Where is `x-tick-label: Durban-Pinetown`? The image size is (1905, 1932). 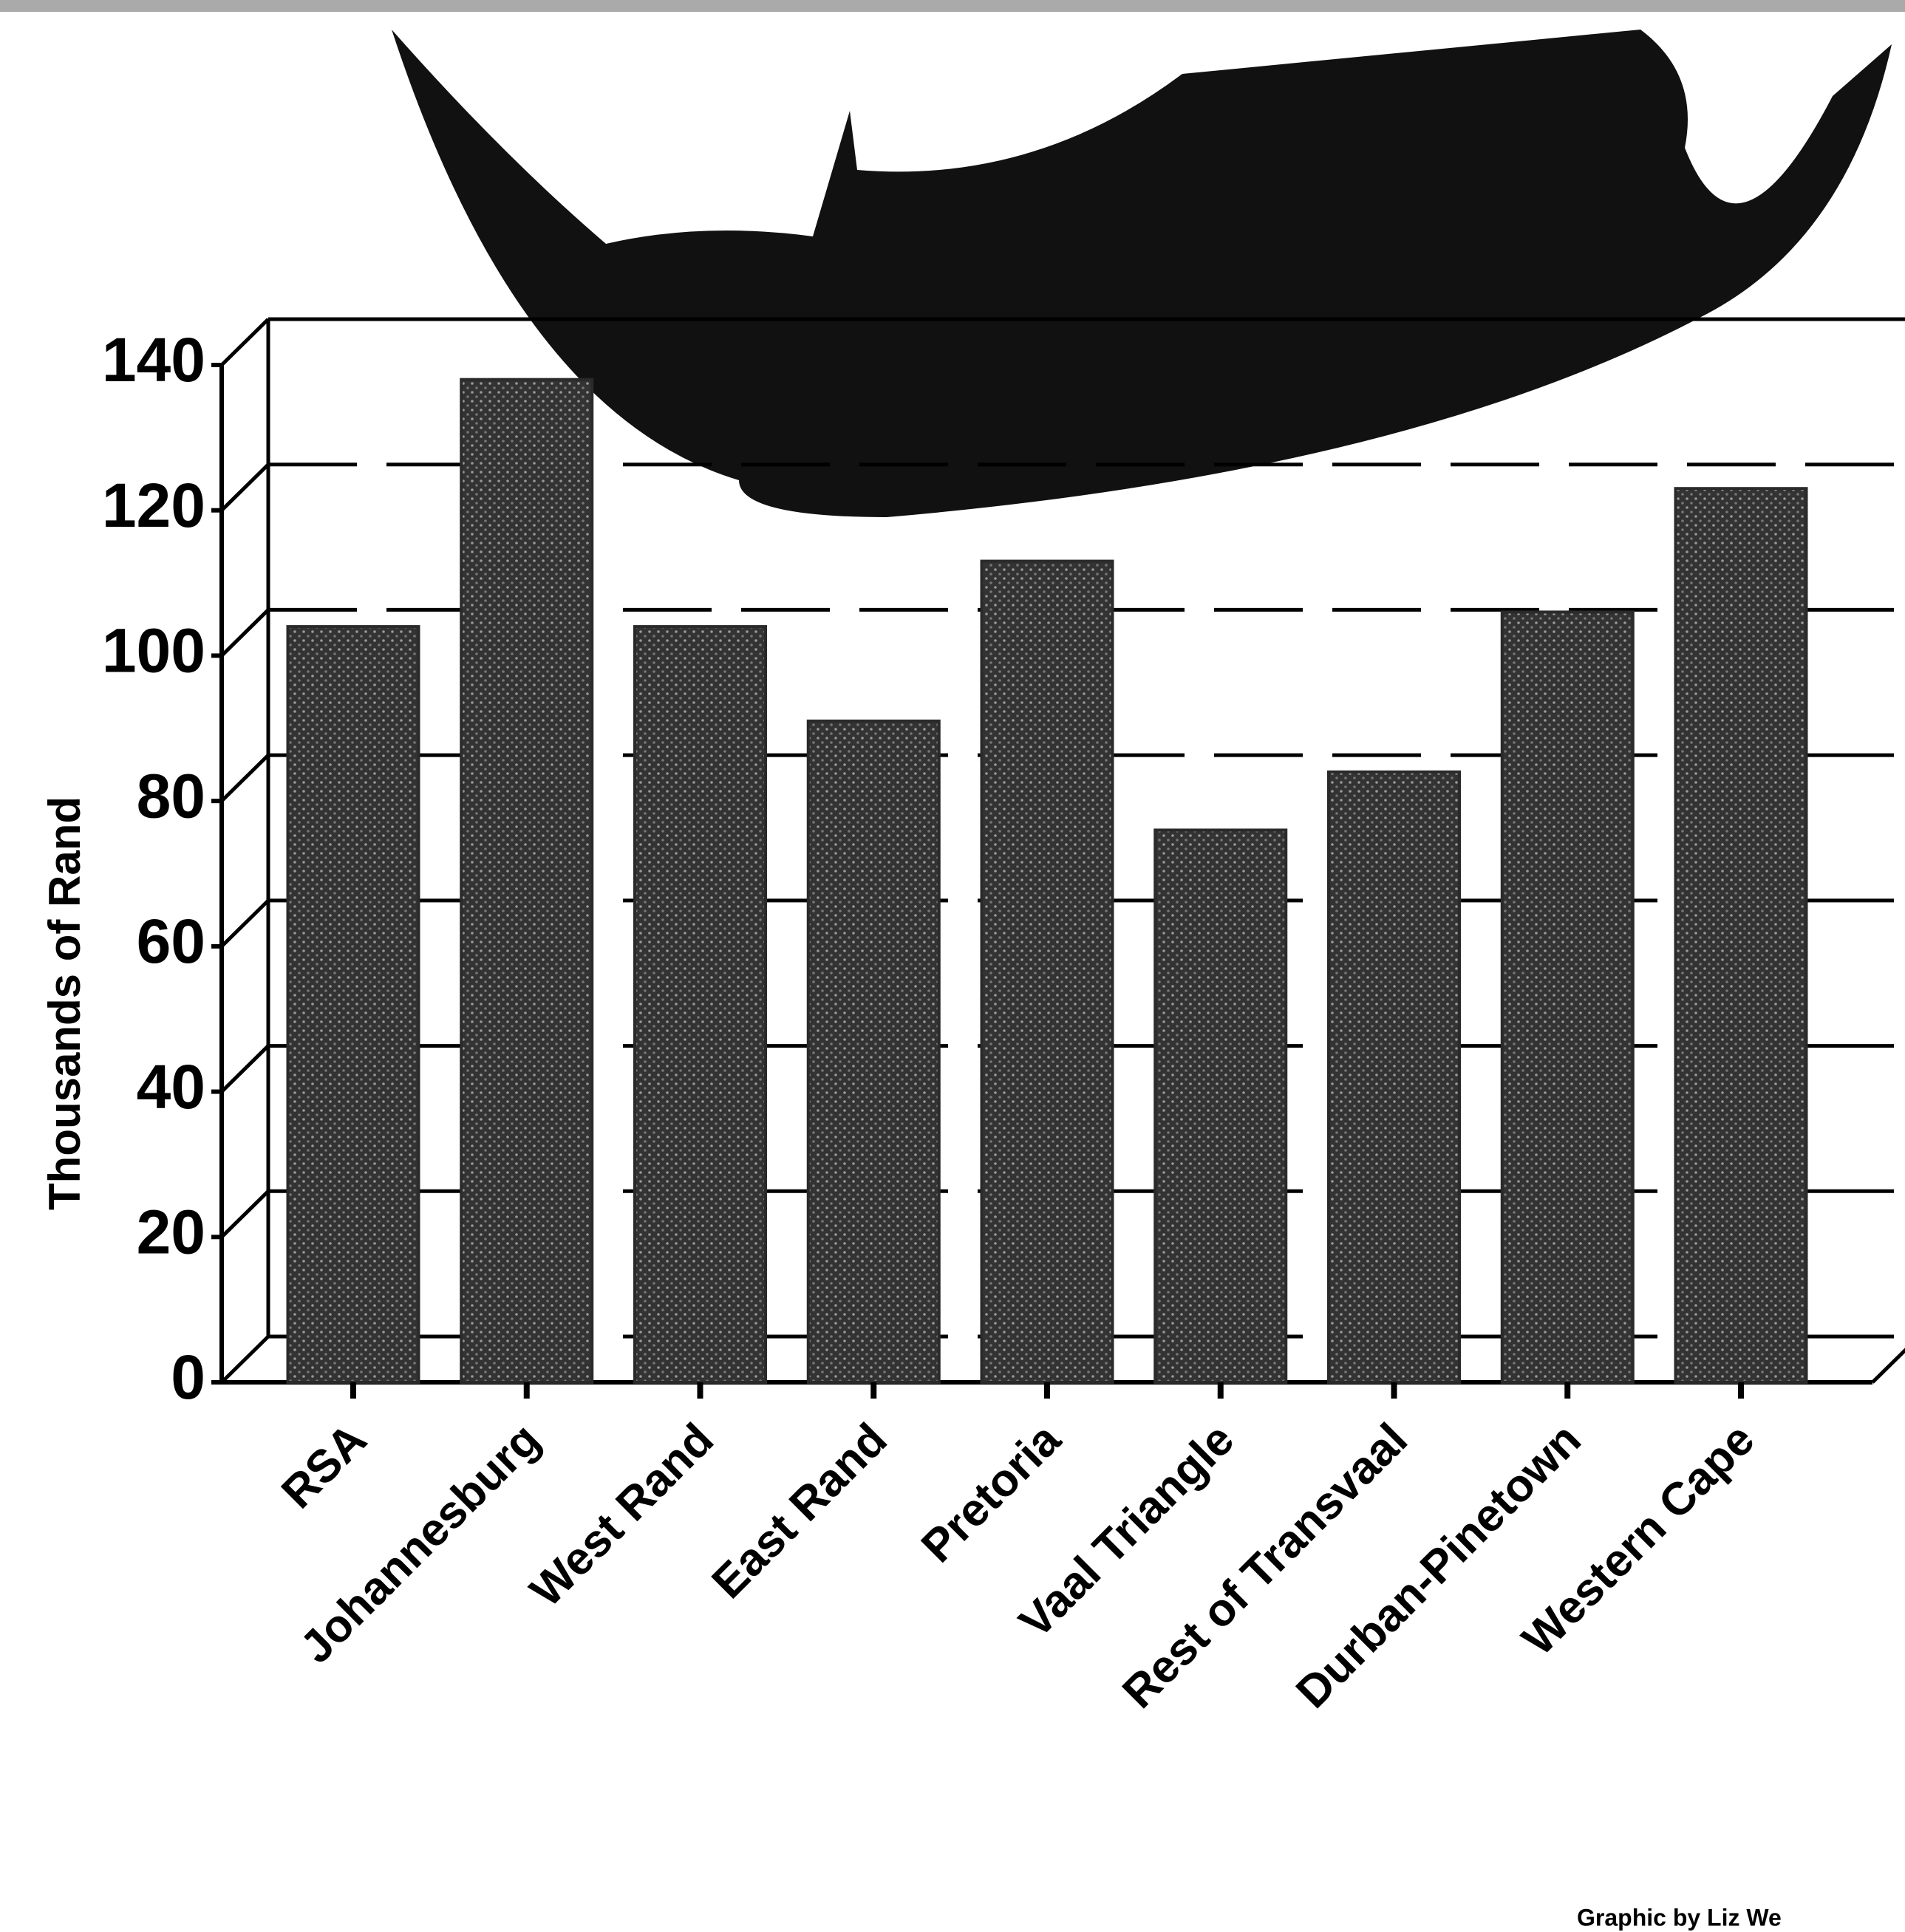 x-tick-label: Durban-Pinetown is located at coordinates (1439, 1566).